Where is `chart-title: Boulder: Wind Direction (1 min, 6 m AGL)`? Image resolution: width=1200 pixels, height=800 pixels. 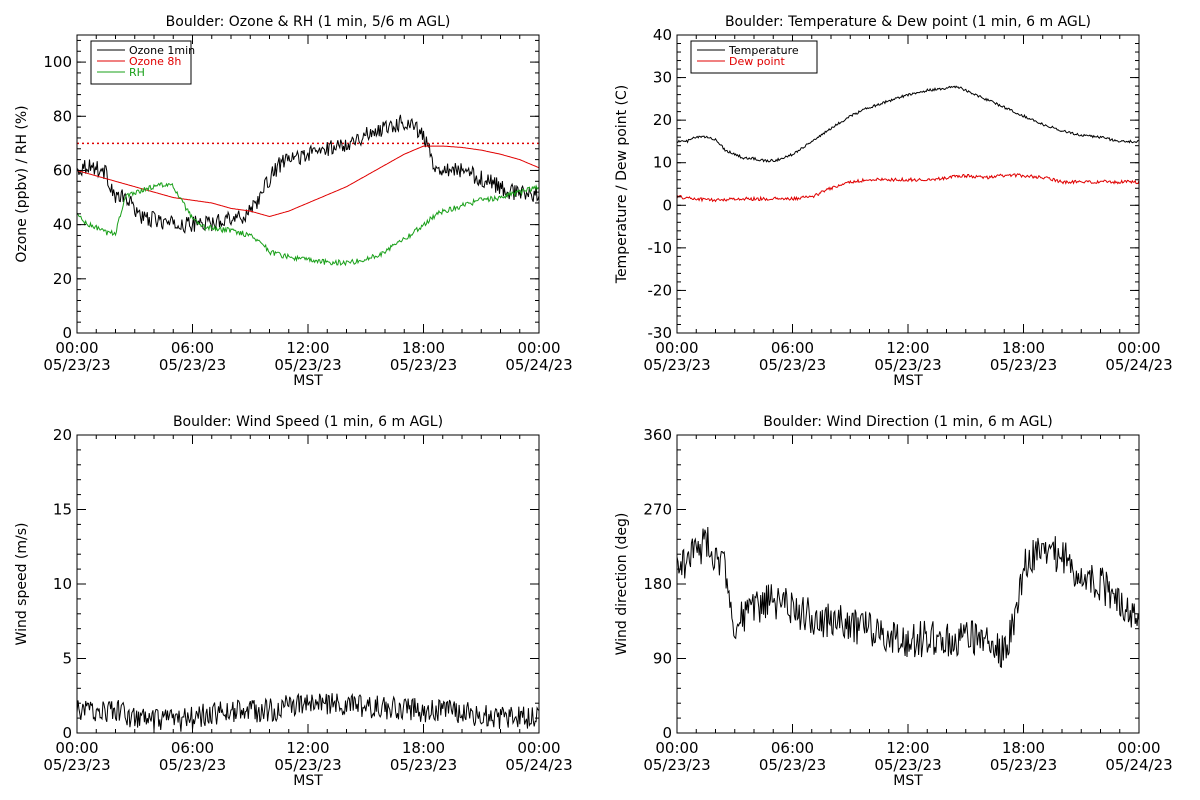 chart-title: Boulder: Wind Direction (1 min, 6 m AGL) is located at coordinates (907, 422).